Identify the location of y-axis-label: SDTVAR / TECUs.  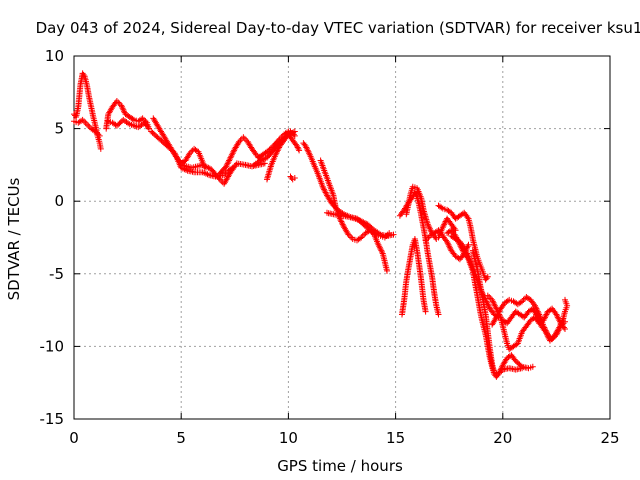
(14, 238).